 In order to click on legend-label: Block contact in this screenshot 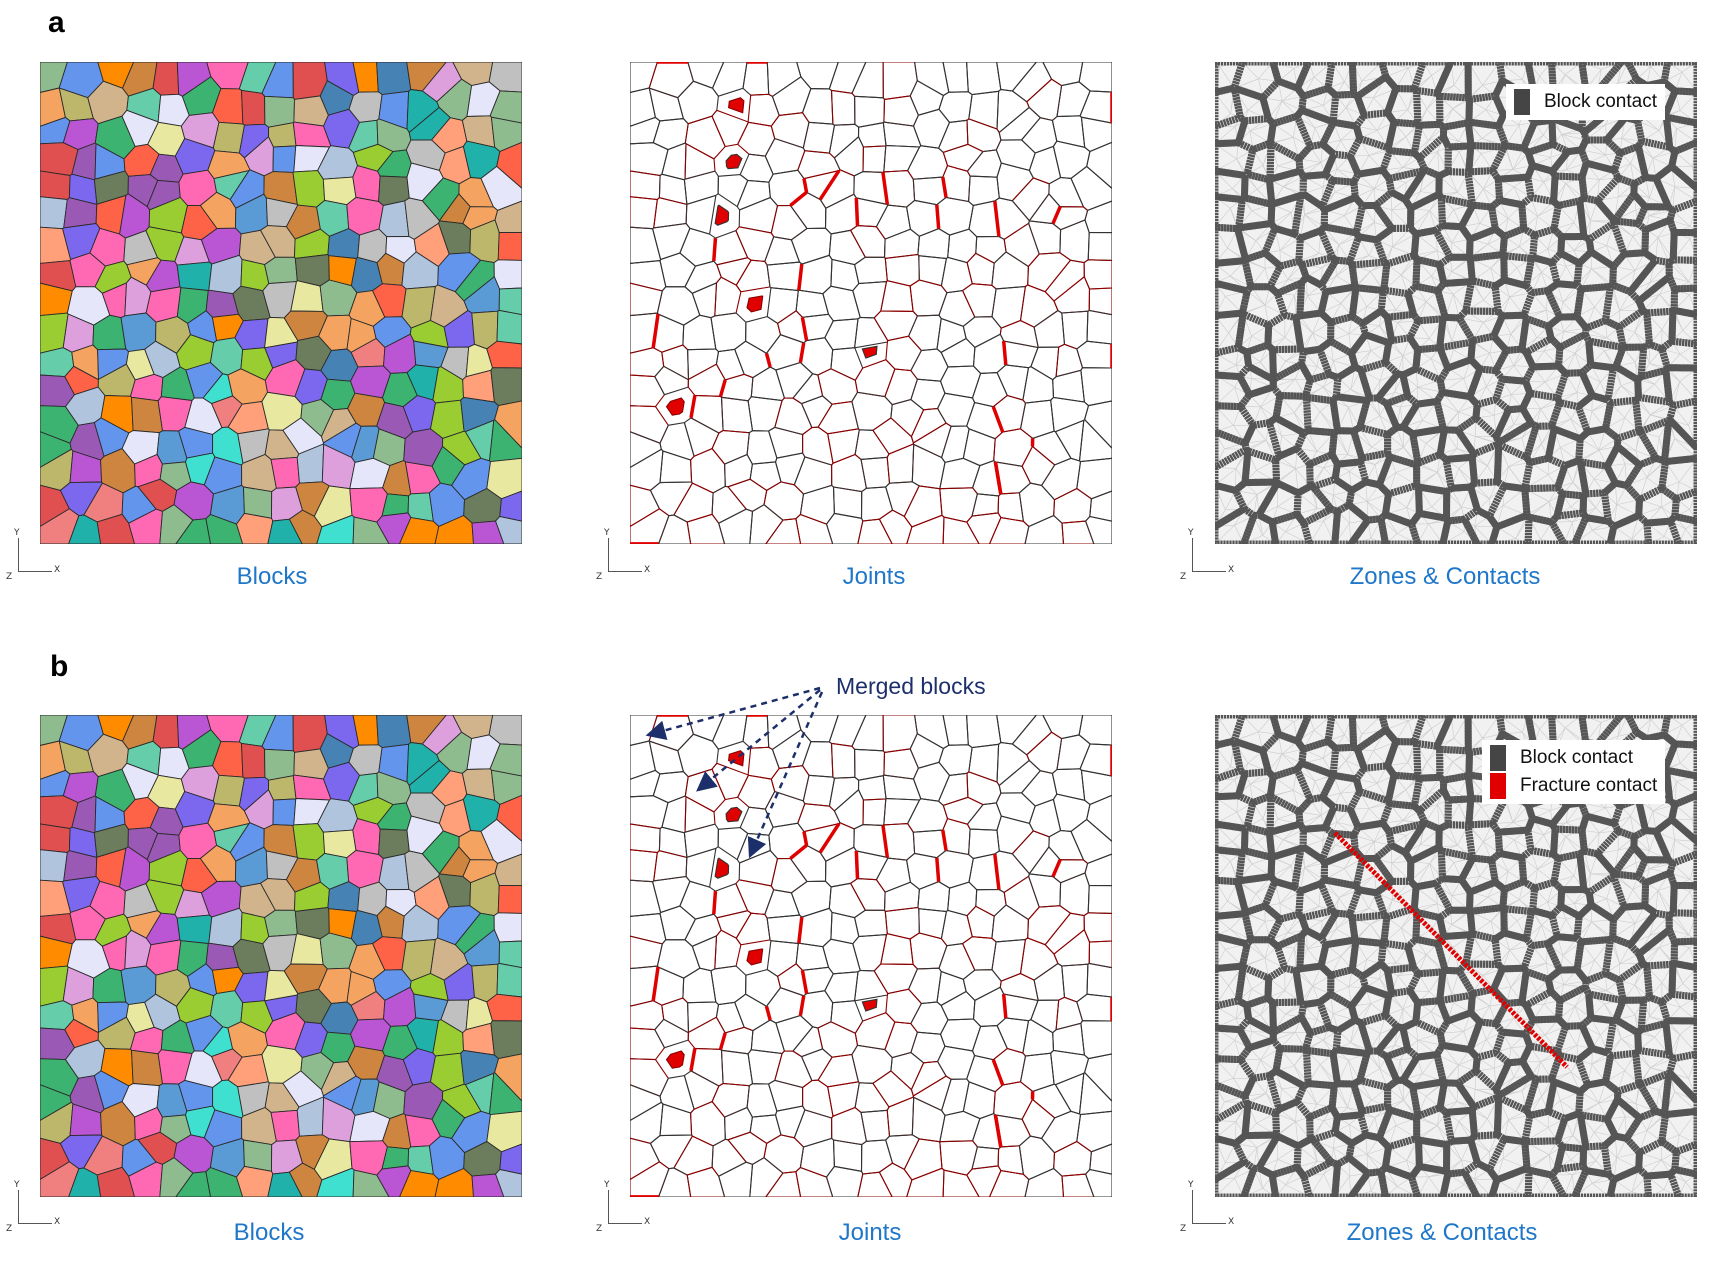, I will do `click(1600, 101)`.